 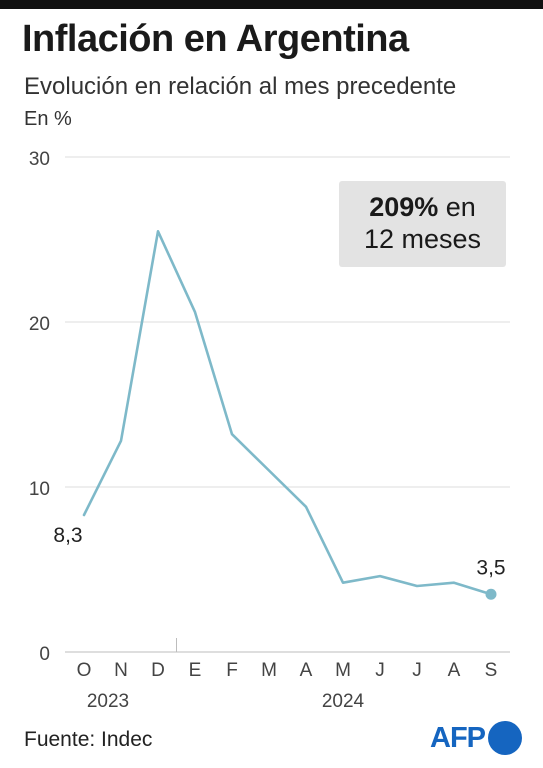 I want to click on data-label: 3,5, so click(x=490, y=567).